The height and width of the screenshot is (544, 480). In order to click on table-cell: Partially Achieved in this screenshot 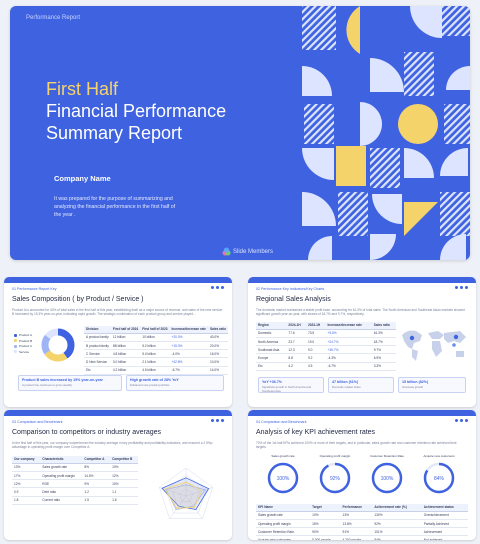, I will do `click(444, 524)`.